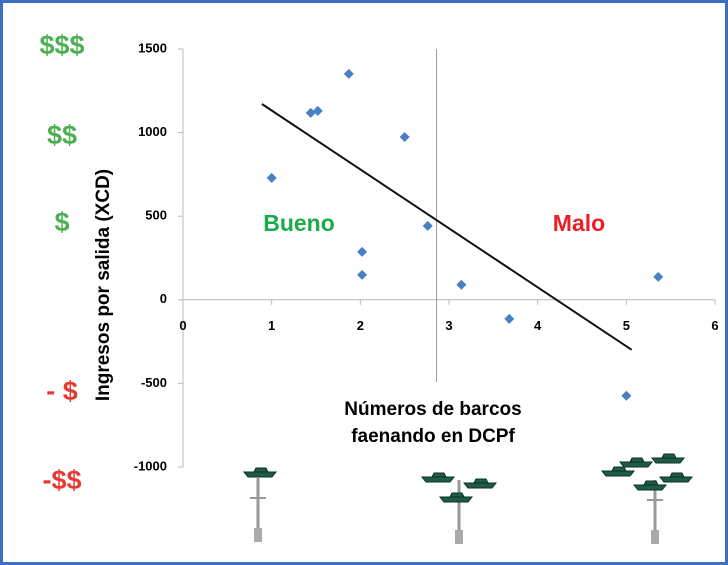 This screenshot has height=565, width=728. Describe the element at coordinates (61, 45) in the screenshot. I see `money-label: $$$` at that location.